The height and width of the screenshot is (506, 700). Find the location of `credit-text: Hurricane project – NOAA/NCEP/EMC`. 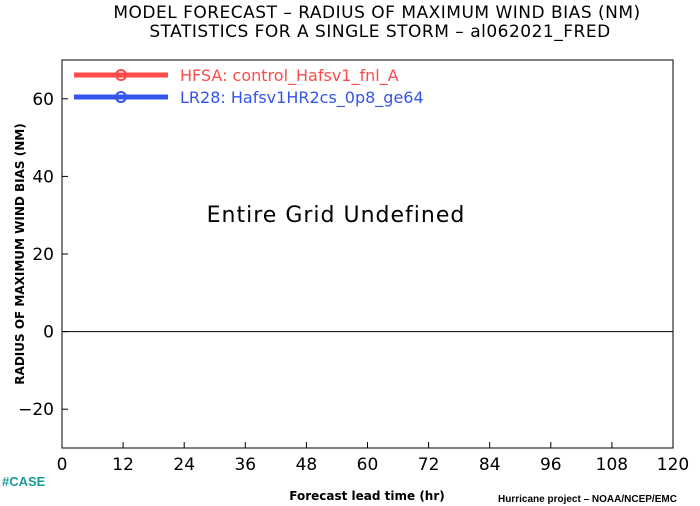

credit-text: Hurricane project – NOAA/NCEP/EMC is located at coordinates (587, 499).